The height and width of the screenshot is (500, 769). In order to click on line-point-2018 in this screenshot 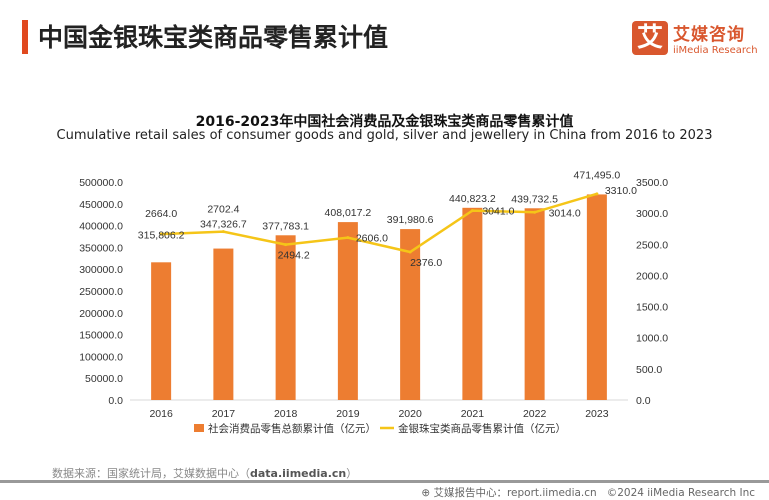, I will do `click(286, 245)`.